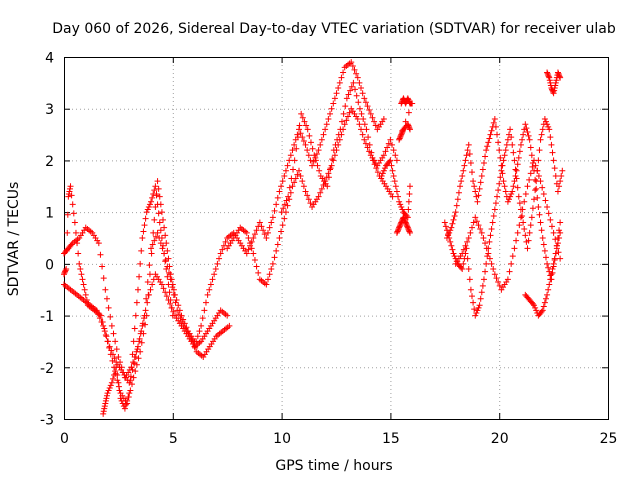 This screenshot has width=640, height=480. What do you see at coordinates (138, 300) in the screenshot?
I see `series-trace-d` at bounding box center [138, 300].